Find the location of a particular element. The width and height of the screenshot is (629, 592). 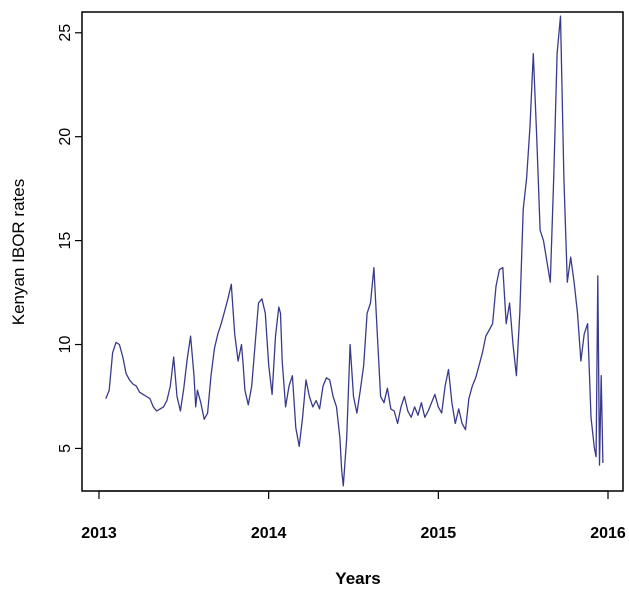

x-tick-label: 2014 is located at coordinates (269, 533).